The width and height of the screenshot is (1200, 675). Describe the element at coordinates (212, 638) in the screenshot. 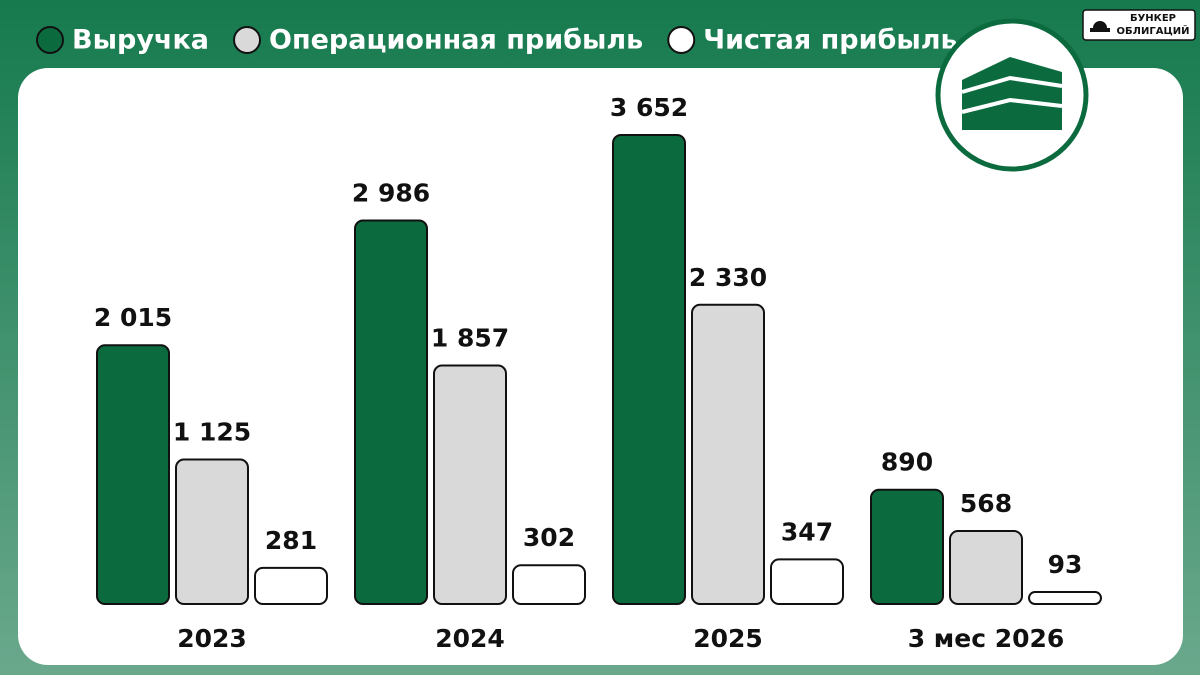

I see `x-tick-label: 2023` at that location.